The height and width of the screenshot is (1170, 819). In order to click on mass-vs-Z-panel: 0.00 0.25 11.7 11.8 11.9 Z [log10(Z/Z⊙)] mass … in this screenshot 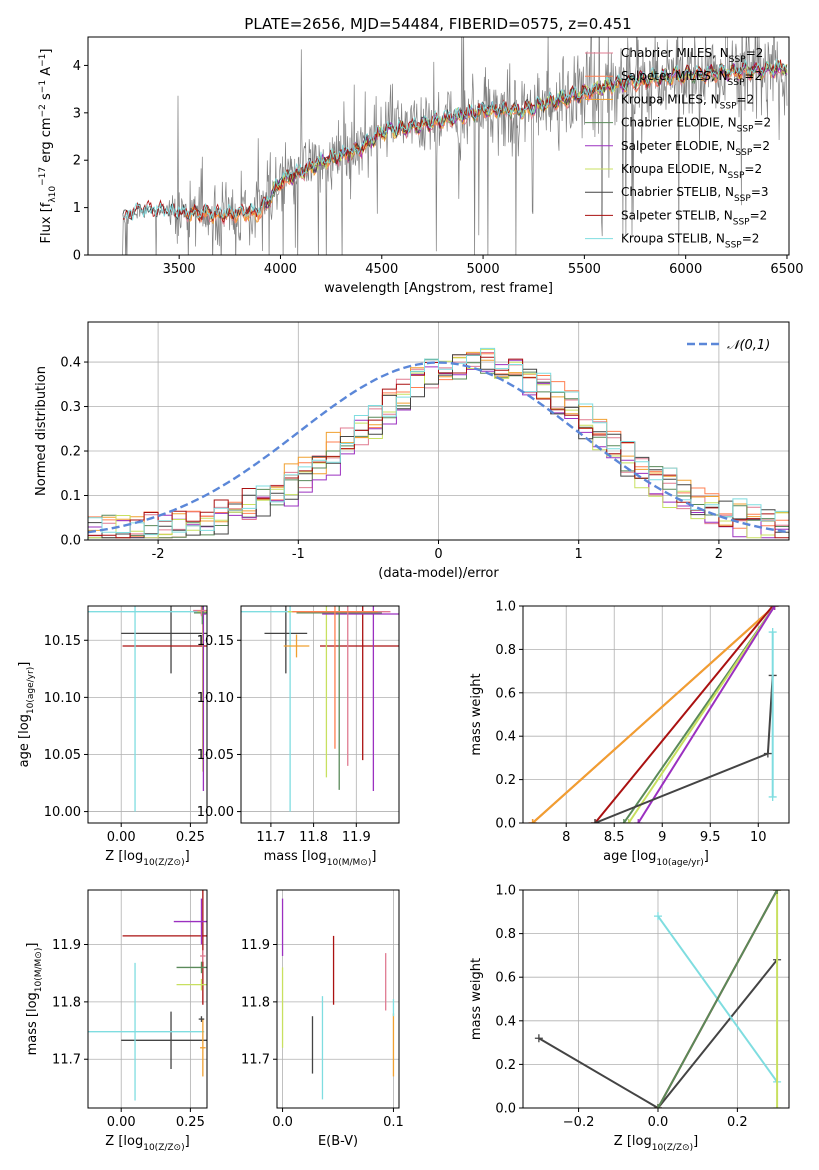, I will do `click(116, 1021)`.